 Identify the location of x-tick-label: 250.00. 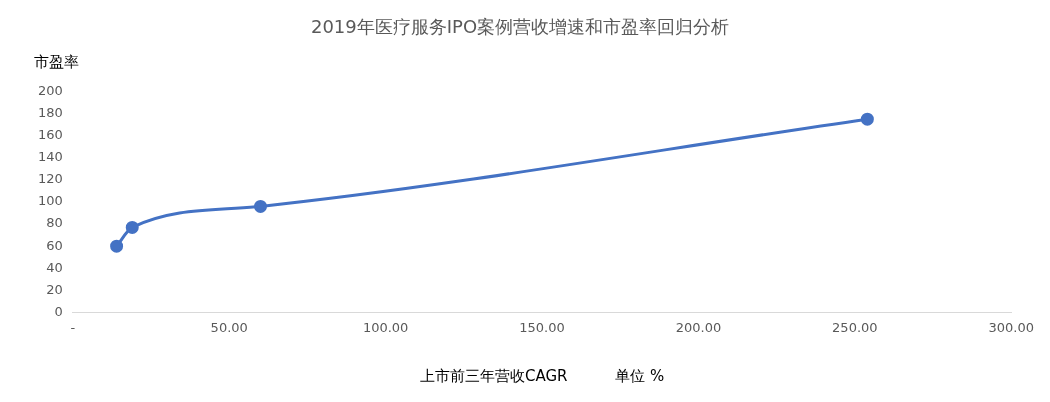
(855, 327).